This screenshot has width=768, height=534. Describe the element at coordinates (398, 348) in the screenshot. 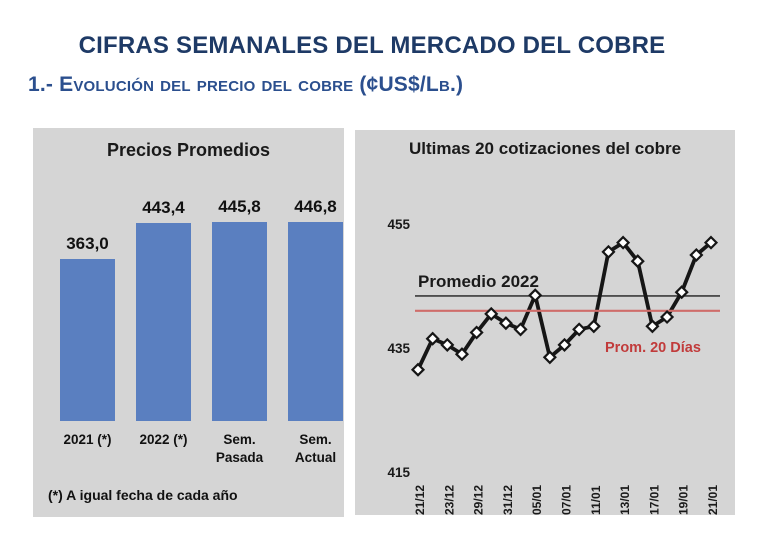

I see `y-tick-label: 435` at that location.